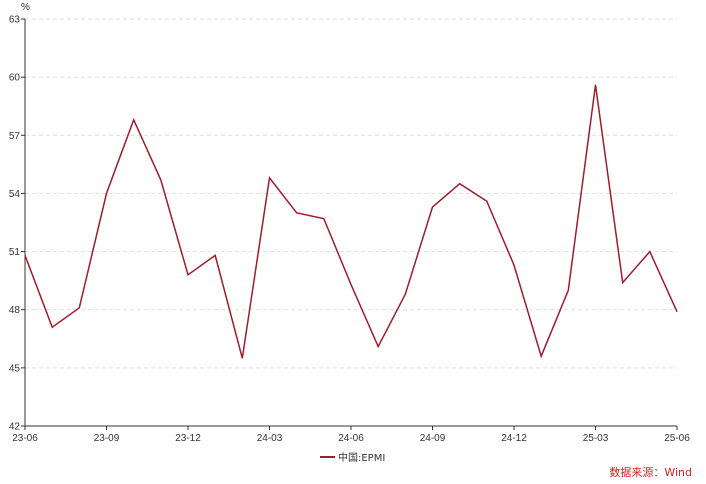 Image resolution: width=706 pixels, height=484 pixels. What do you see at coordinates (514, 438) in the screenshot?
I see `x-tick-label: 24-12` at bounding box center [514, 438].